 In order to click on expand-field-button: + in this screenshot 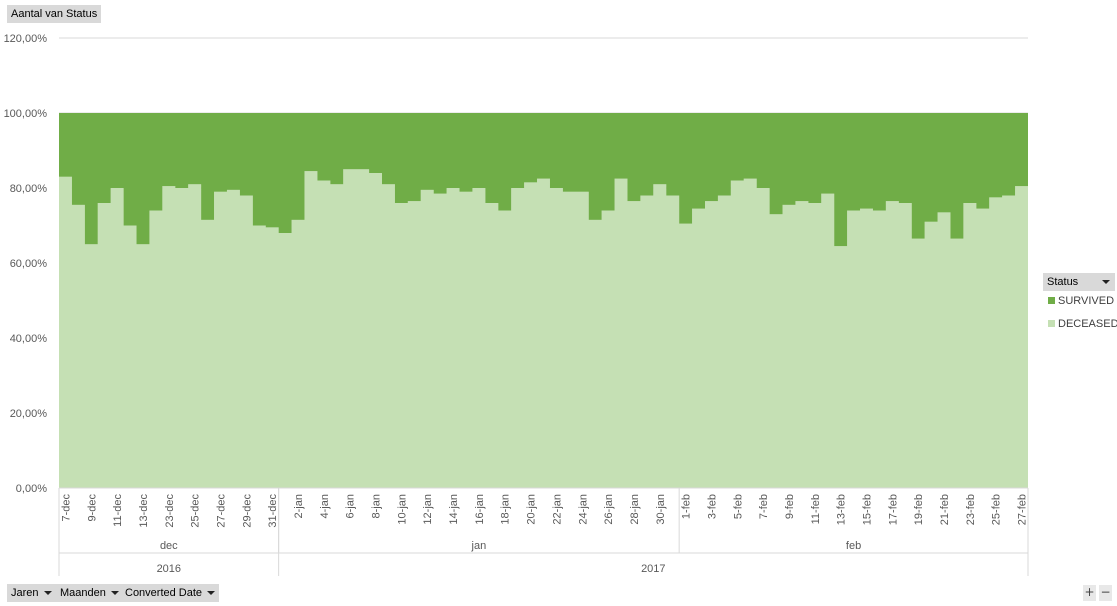, I will do `click(1089, 593)`.